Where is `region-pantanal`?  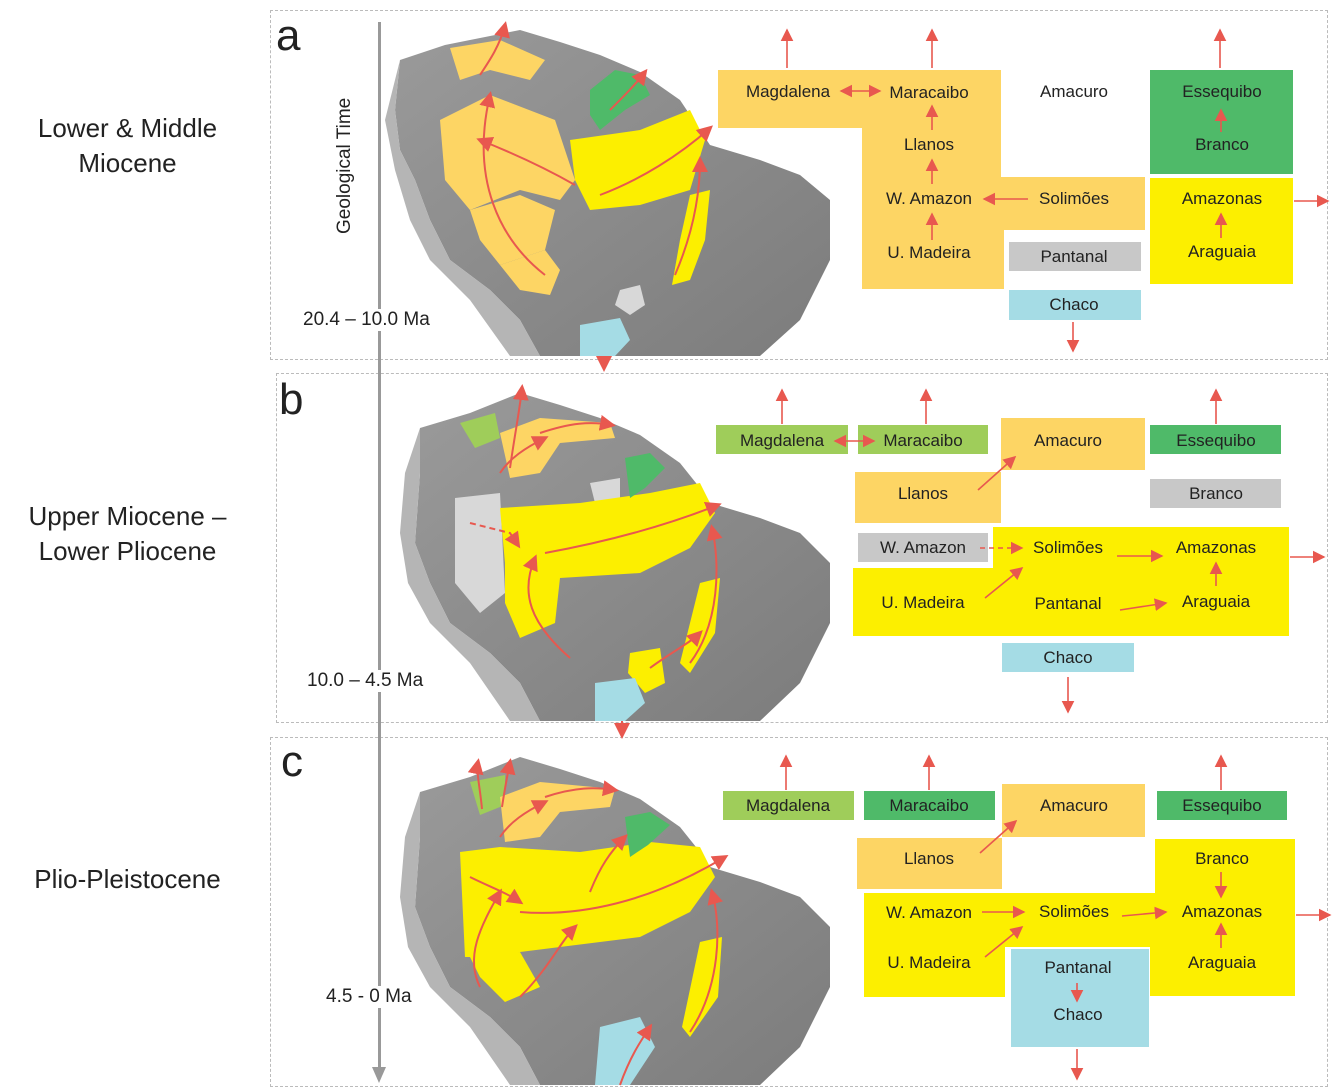 region-pantanal is located at coordinates (1075, 256).